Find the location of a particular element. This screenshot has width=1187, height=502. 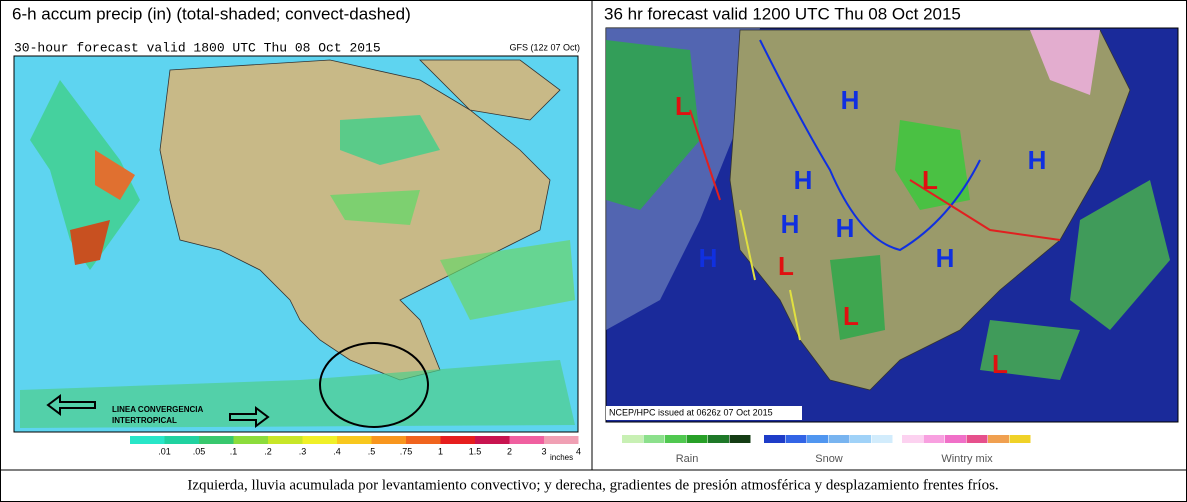

legend-label: 4 is located at coordinates (578, 451).